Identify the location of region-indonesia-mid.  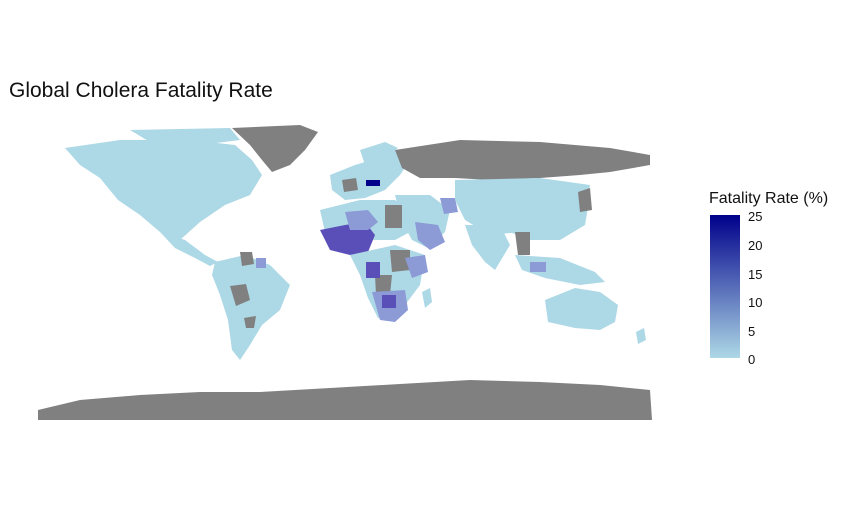
(538, 267).